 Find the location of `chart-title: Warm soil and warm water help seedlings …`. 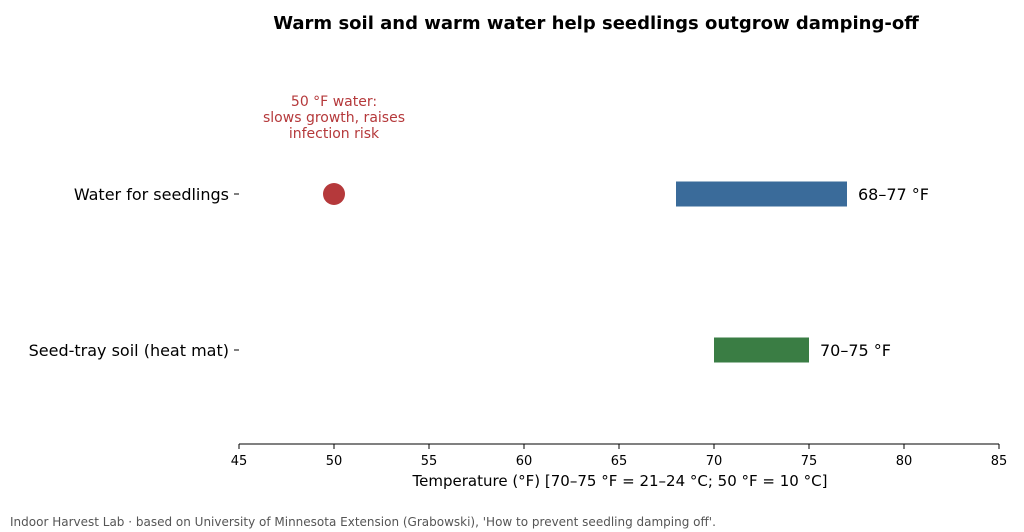

chart-title: Warm soil and warm water help seedlings … is located at coordinates (596, 23).